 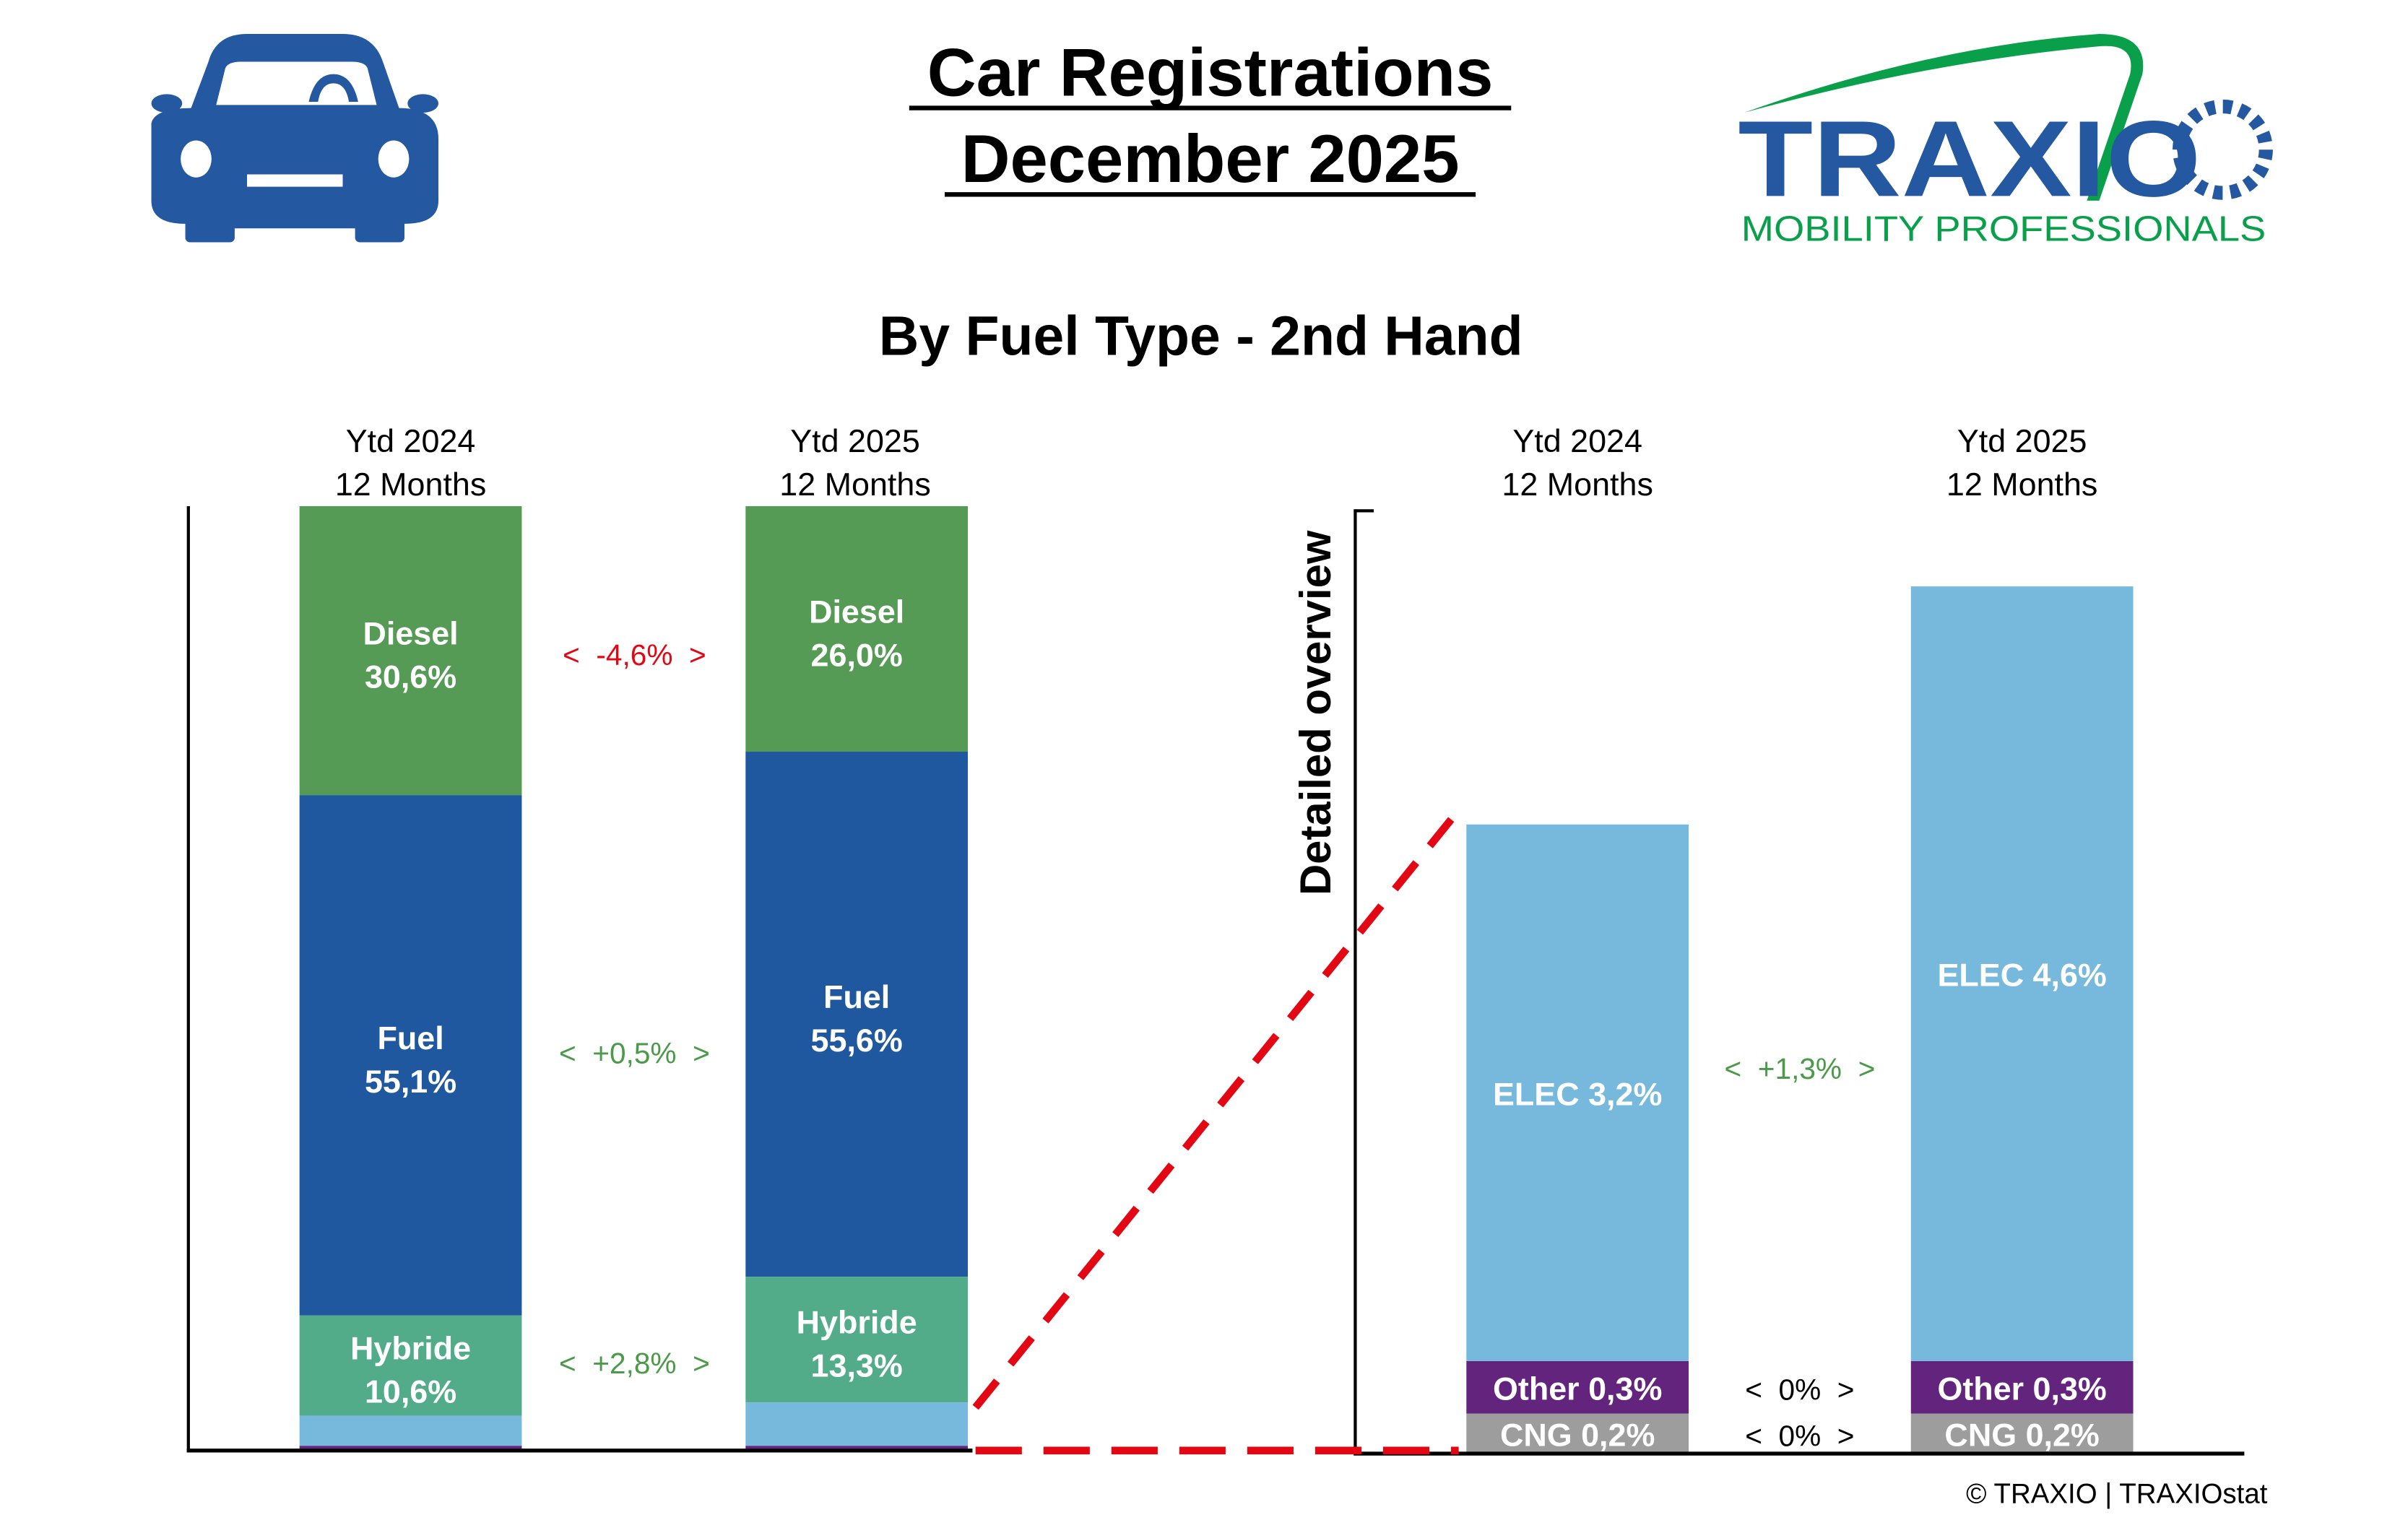 What do you see at coordinates (857, 1365) in the screenshot?
I see `segment-value: 13,3%` at bounding box center [857, 1365].